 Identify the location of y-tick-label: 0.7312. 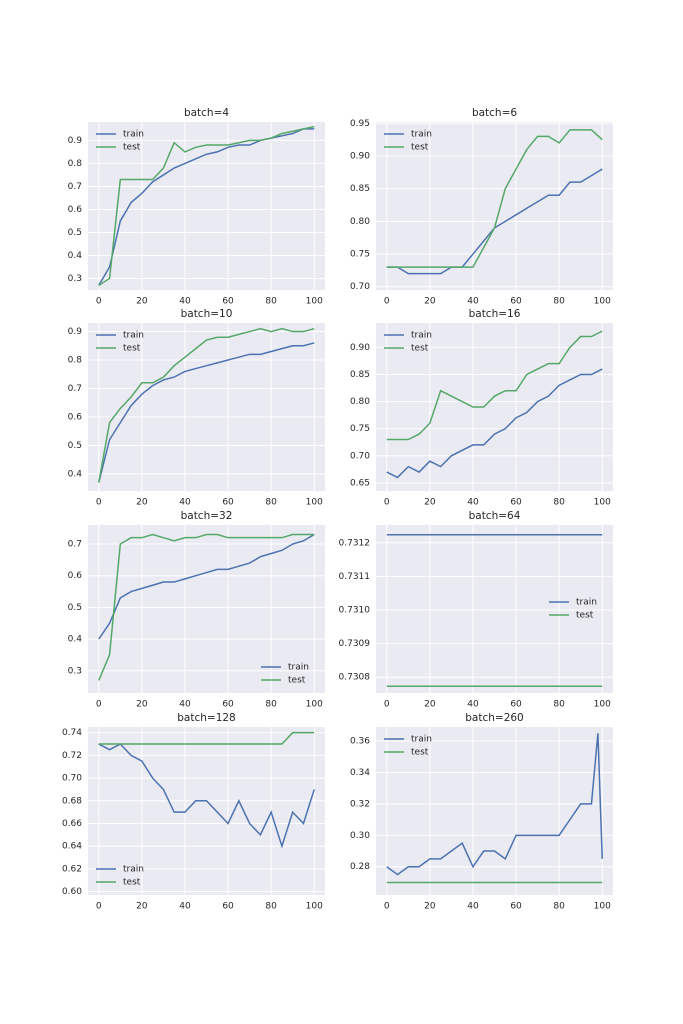
(355, 543).